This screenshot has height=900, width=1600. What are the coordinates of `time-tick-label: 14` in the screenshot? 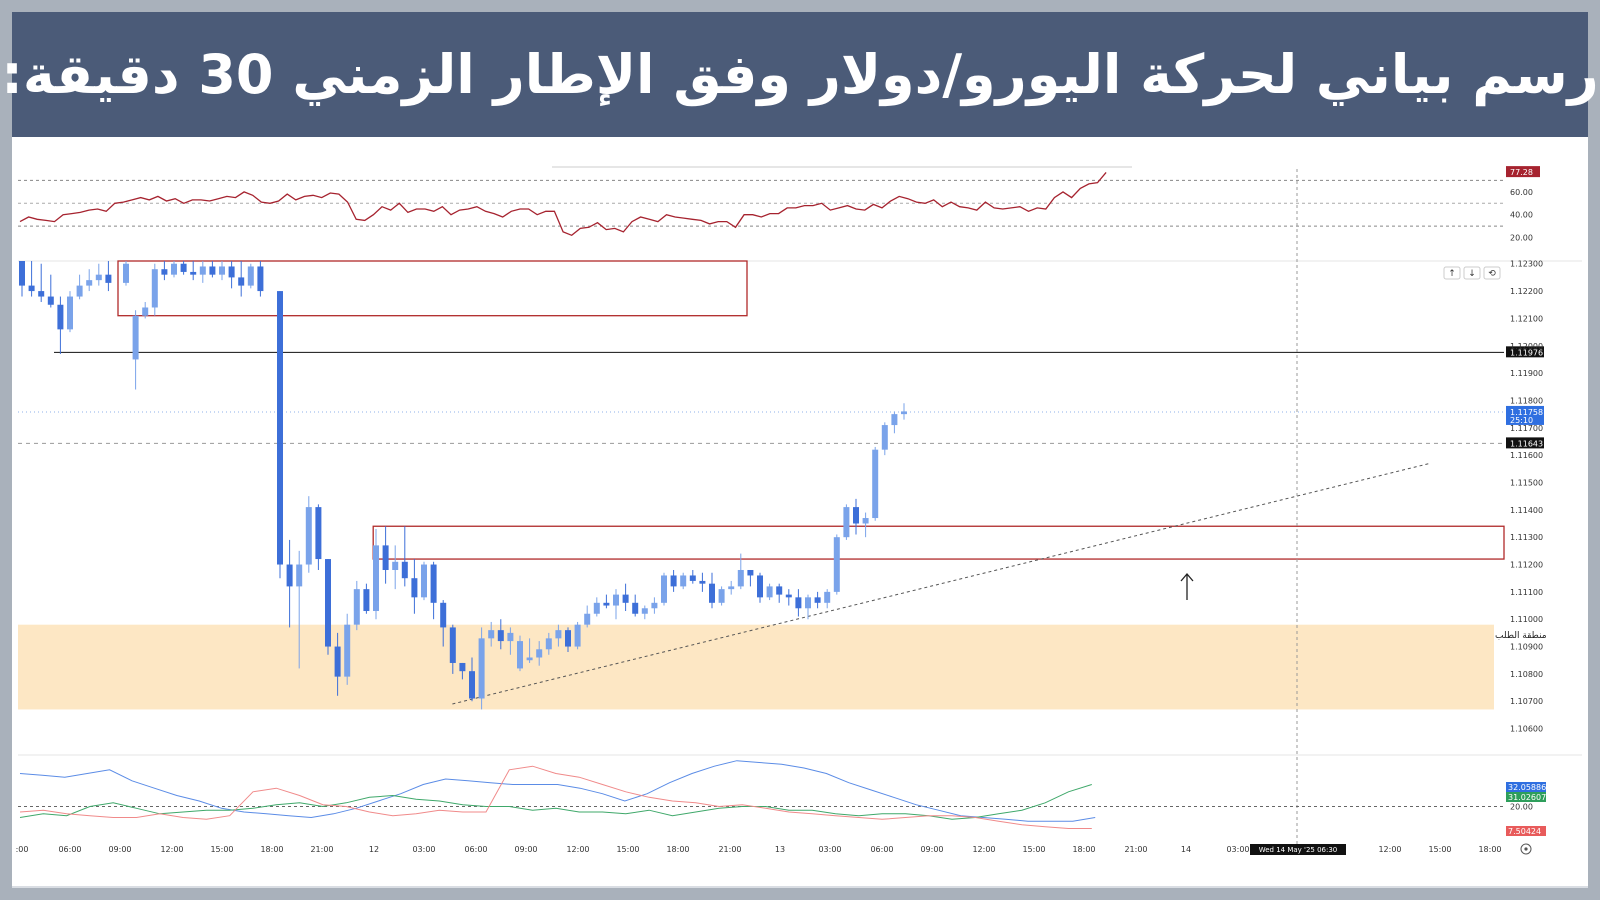 It's located at (1186, 849).